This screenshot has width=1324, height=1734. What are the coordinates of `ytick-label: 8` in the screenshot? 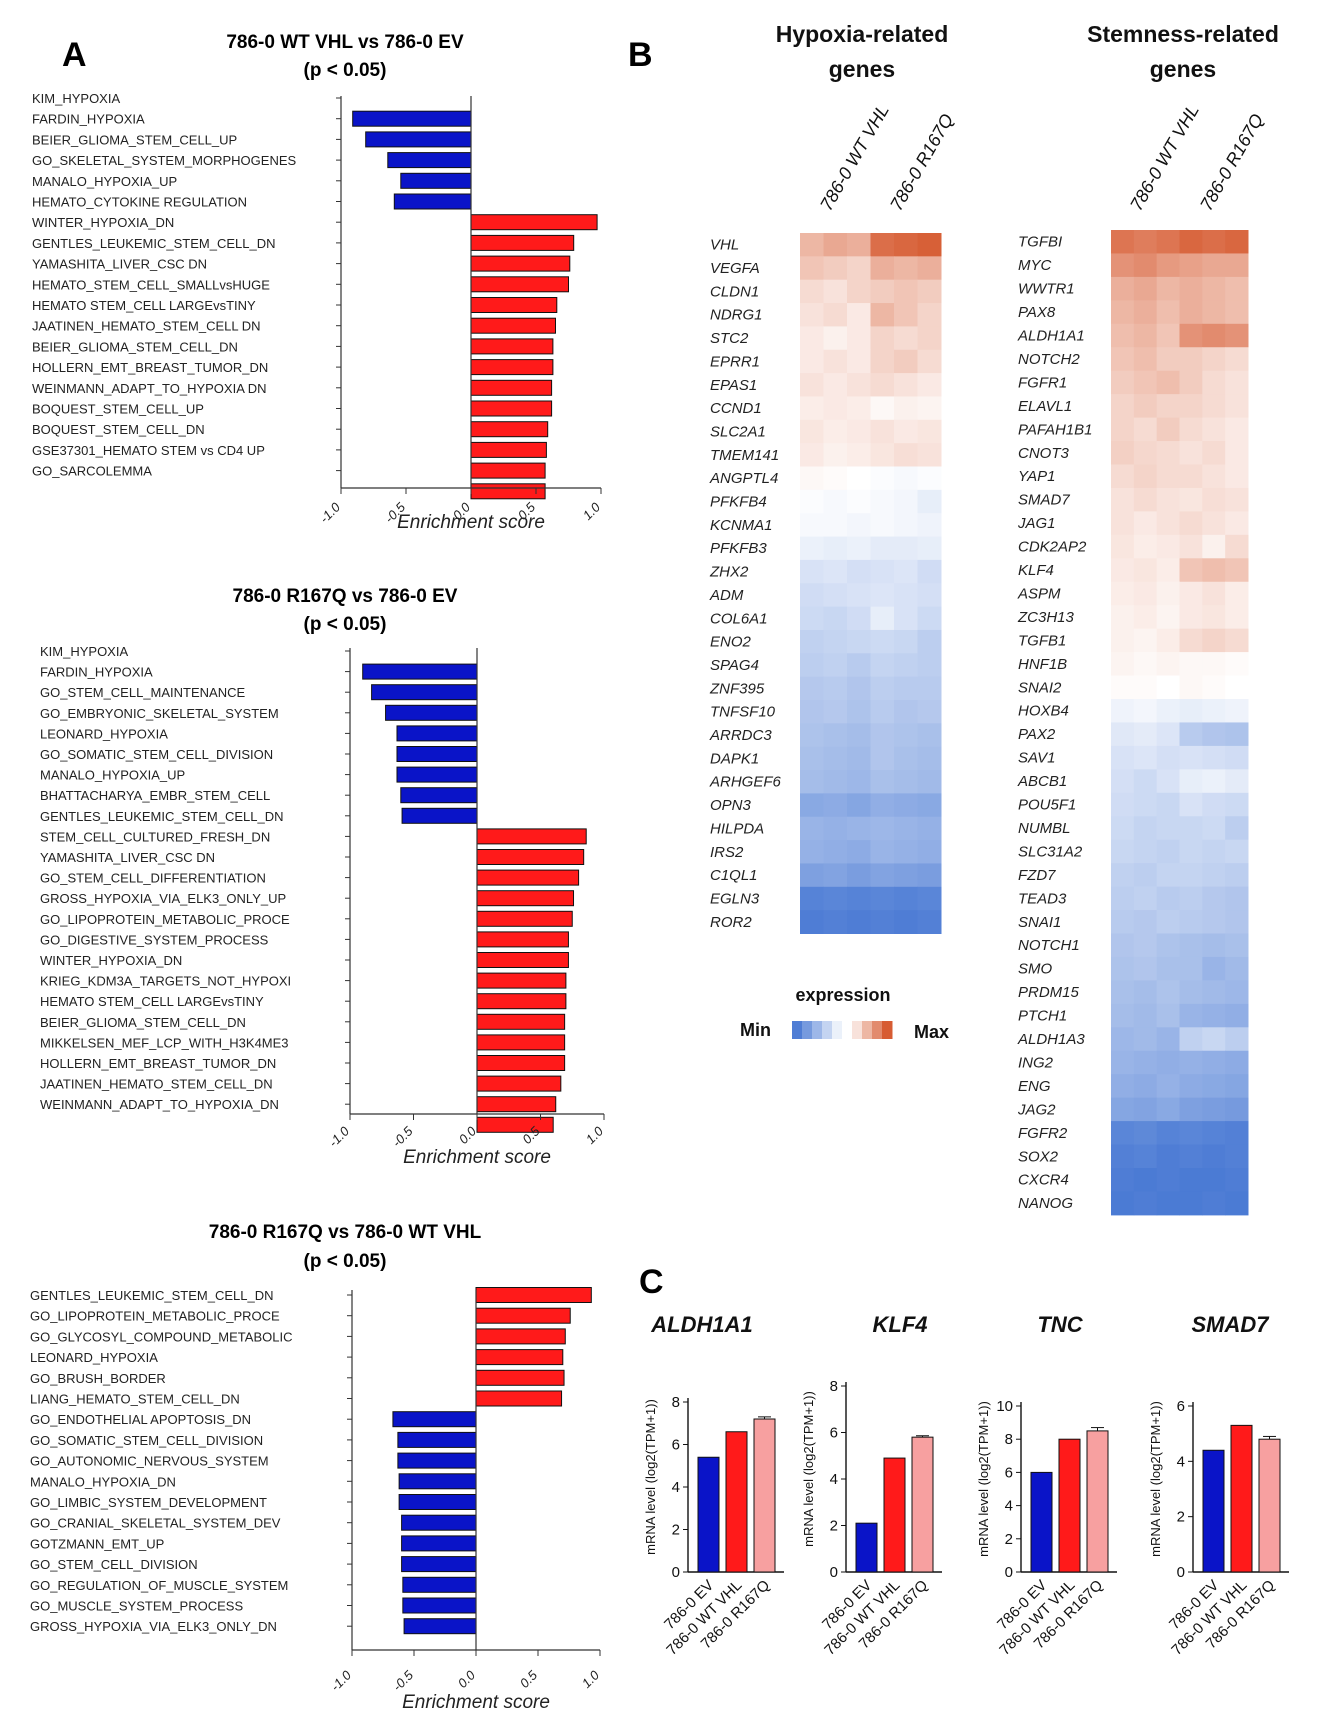 It's located at (1009, 1439).